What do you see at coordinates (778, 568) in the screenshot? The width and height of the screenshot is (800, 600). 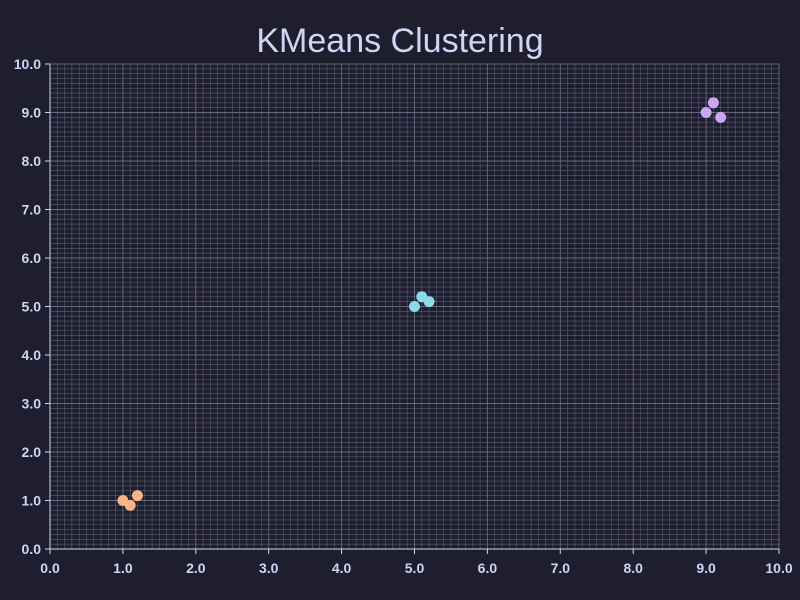 I see `x-tick-label: 10.0` at bounding box center [778, 568].